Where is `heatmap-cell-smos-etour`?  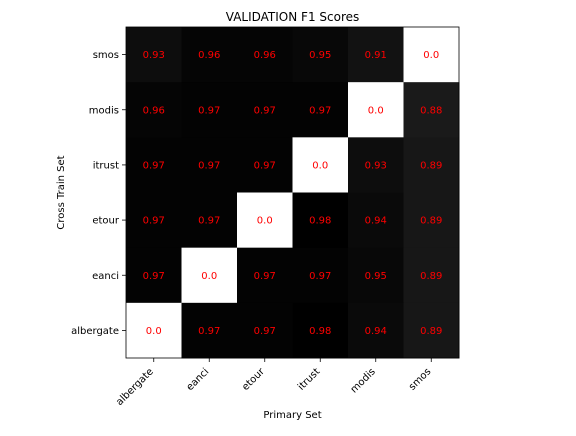
heatmap-cell-smos-etour is located at coordinates (265, 55).